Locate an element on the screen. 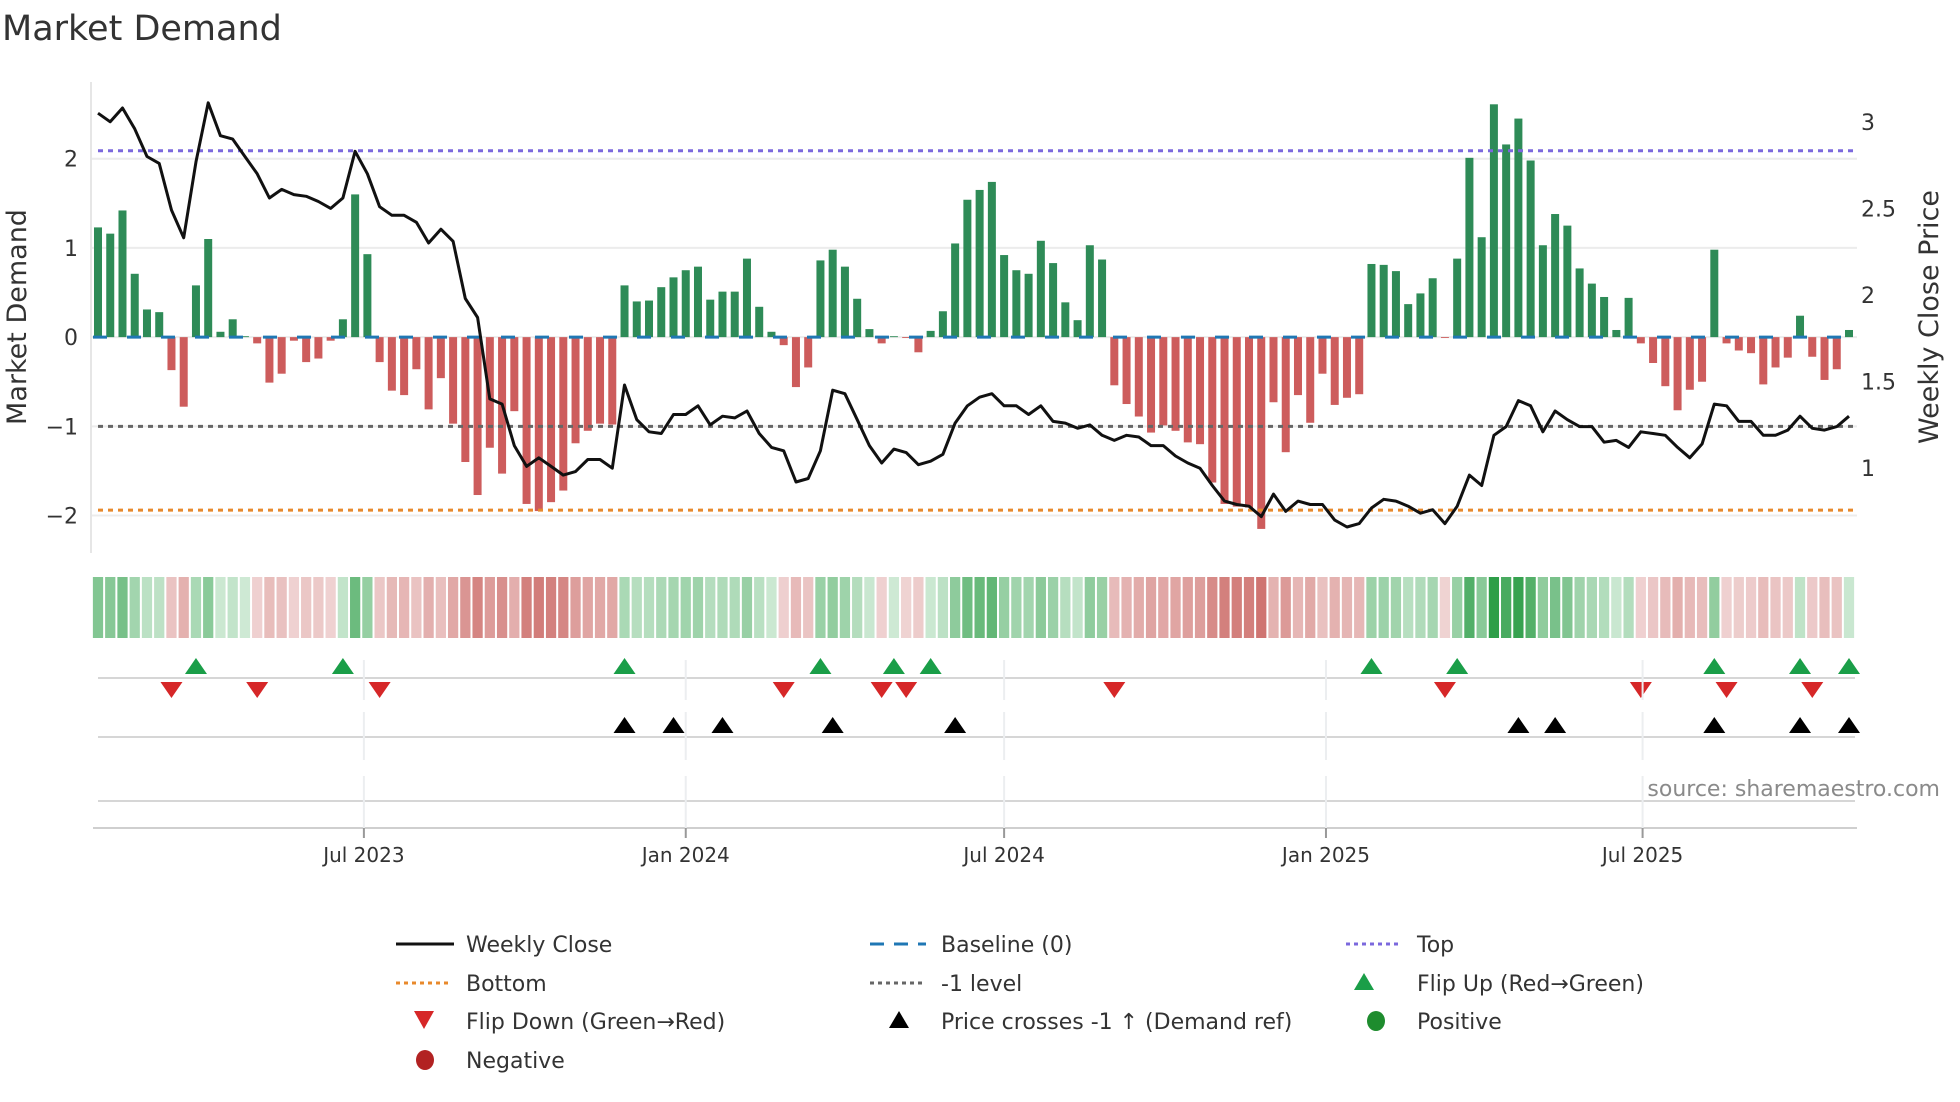  signal-markers is located at coordinates (1010, 695).